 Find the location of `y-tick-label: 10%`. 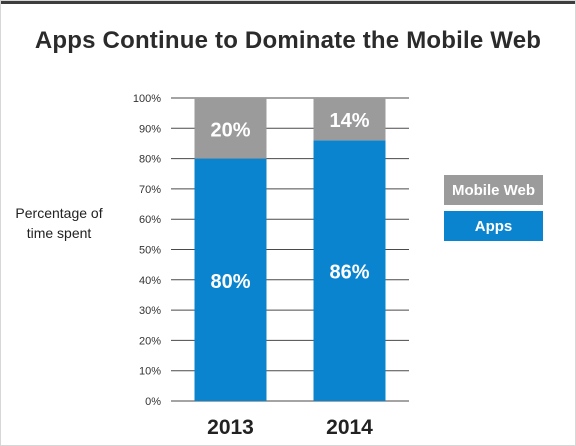

y-tick-label: 10% is located at coordinates (150, 372).